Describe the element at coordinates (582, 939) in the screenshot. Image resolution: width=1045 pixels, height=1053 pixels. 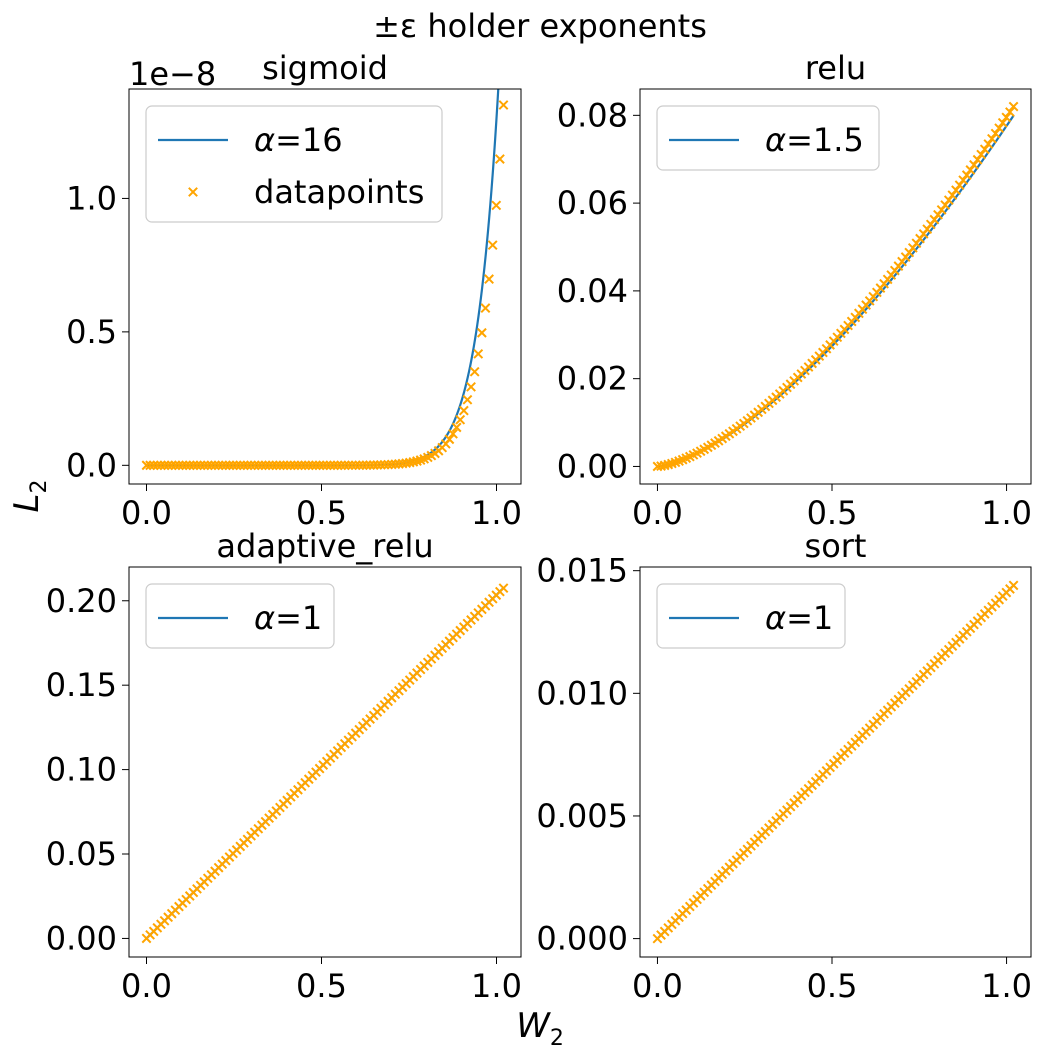
I see `y-tick-label: 0.000` at that location.